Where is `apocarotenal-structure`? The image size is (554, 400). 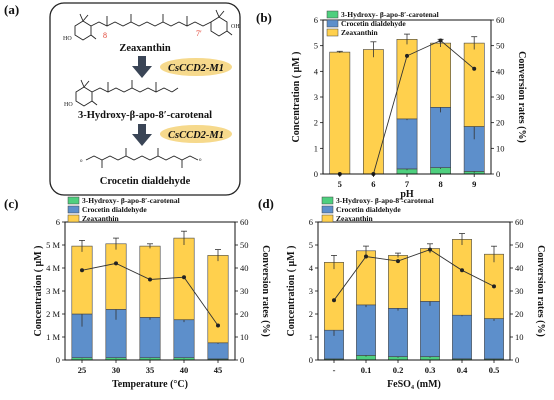 apocarotenal-structure is located at coordinates (127, 93).